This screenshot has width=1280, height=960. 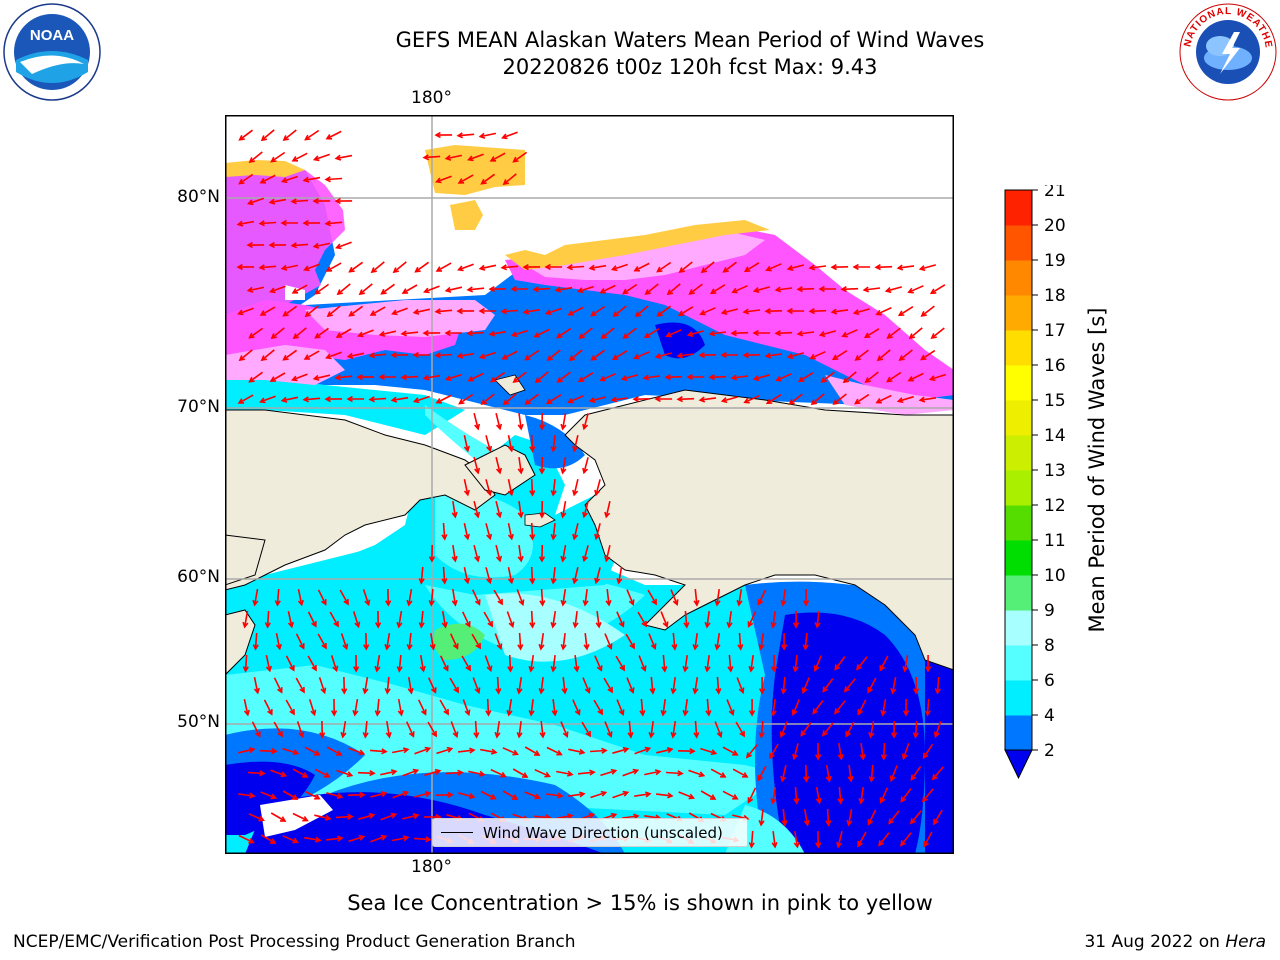 I want to click on footer-date-text: 31 Aug 2022 on, so click(x=1155, y=942).